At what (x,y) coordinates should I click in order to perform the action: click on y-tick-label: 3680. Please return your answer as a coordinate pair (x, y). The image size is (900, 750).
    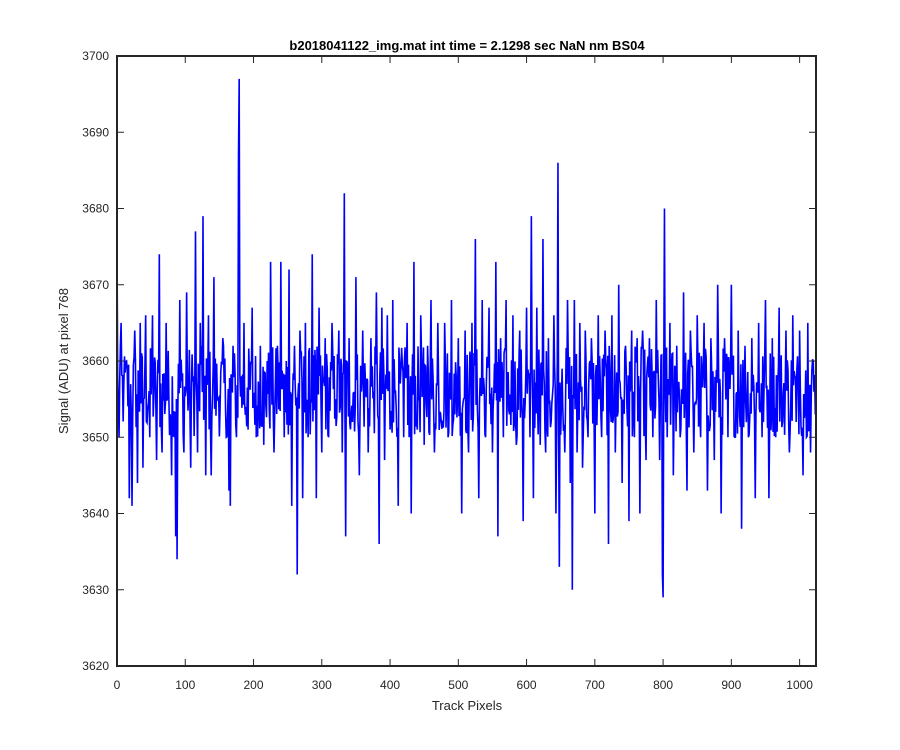
    Looking at the image, I should click on (95, 209).